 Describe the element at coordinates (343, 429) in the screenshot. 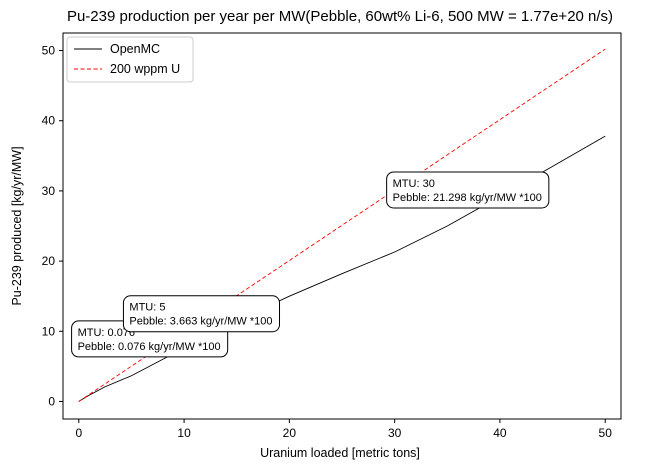

I see `x-axis: 0 10 20 30 40 50` at that location.